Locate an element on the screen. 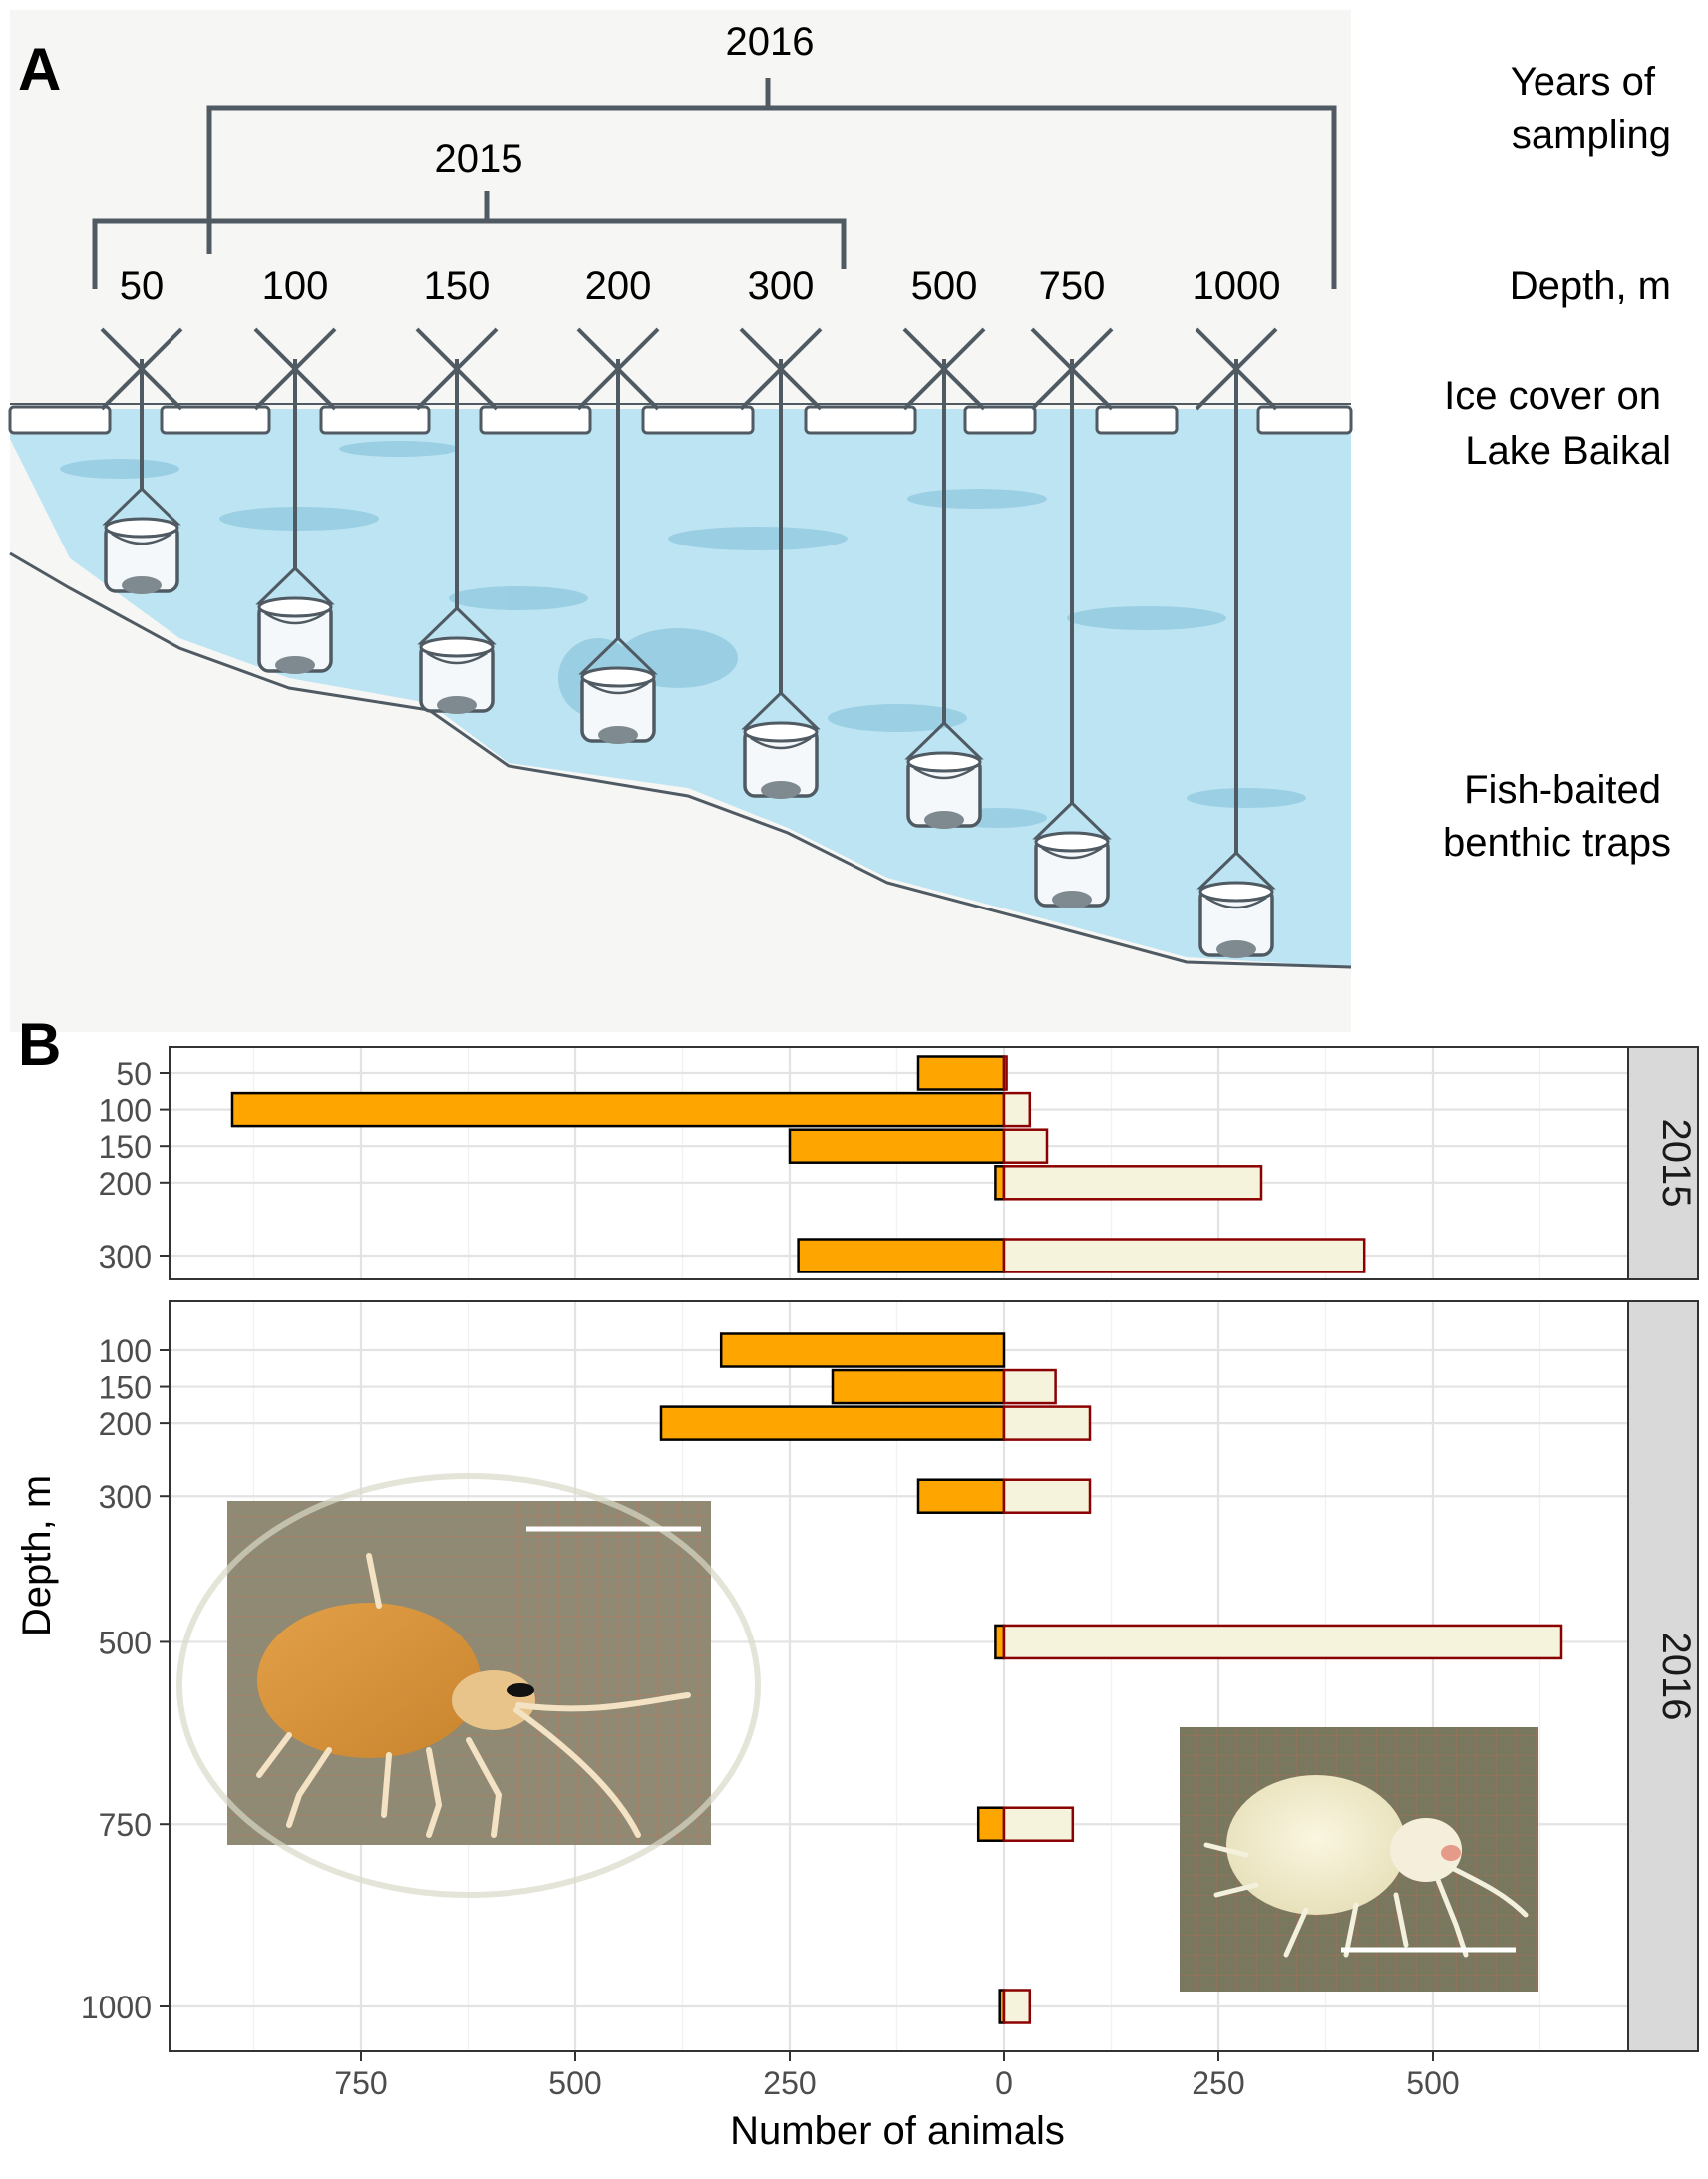 The height and width of the screenshot is (2179, 1708). amphipod-orange-legs is located at coordinates (474, 1695).